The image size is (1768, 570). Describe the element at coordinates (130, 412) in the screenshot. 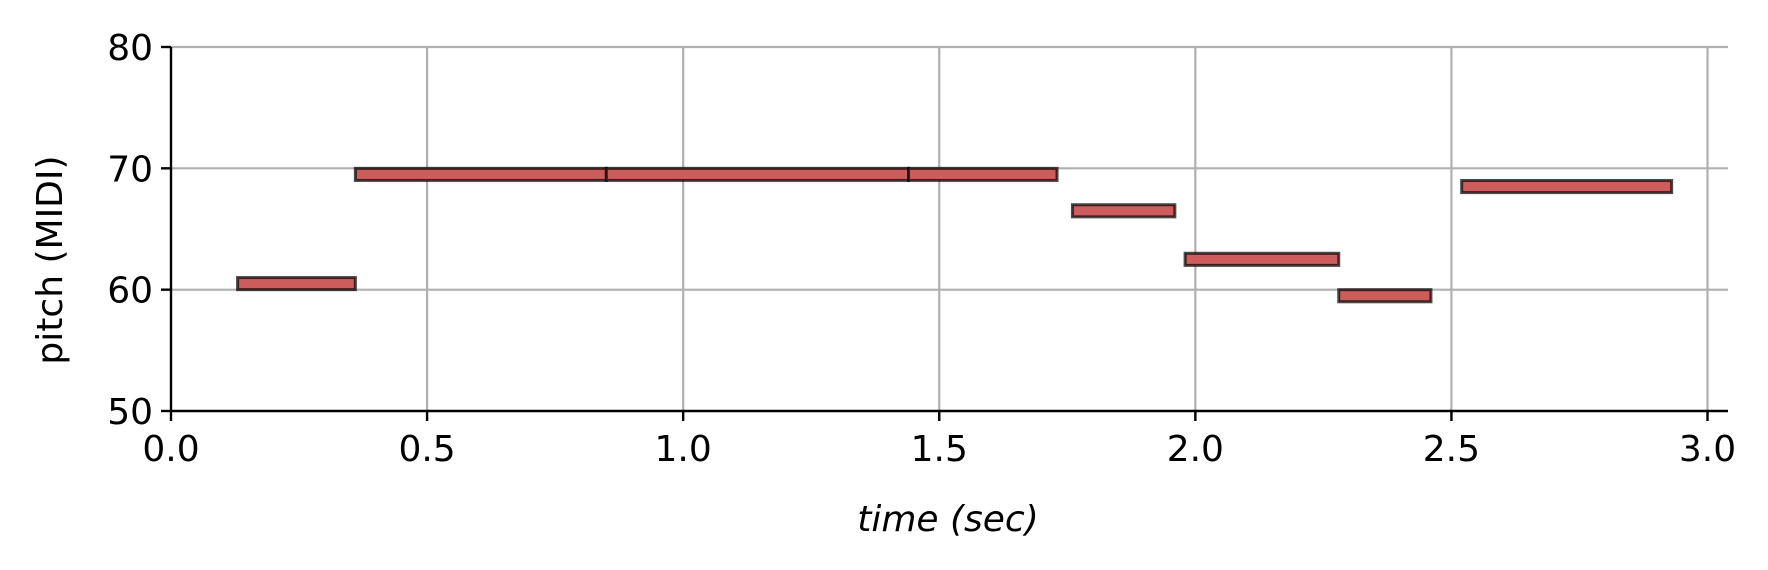

I see `y-tick-label: 50` at that location.